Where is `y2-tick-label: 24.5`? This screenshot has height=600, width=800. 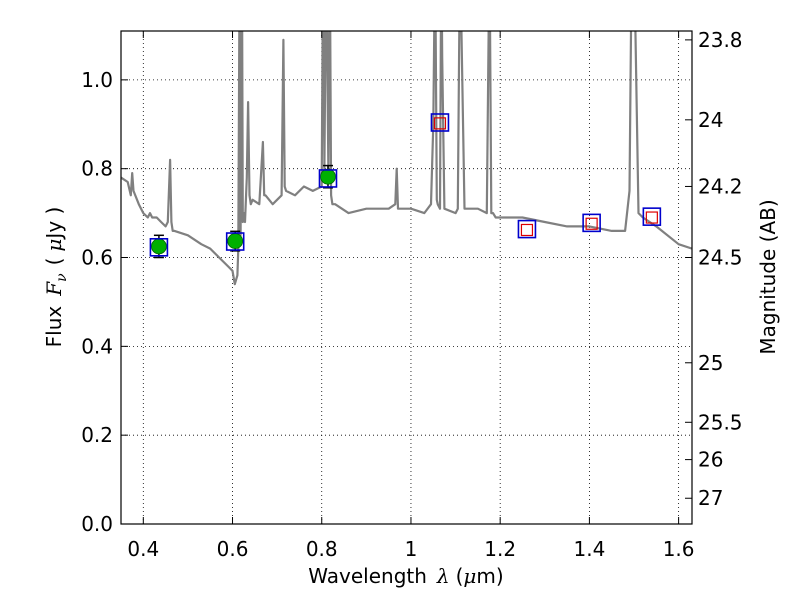
y2-tick-label: 24.5 is located at coordinates (720, 258).